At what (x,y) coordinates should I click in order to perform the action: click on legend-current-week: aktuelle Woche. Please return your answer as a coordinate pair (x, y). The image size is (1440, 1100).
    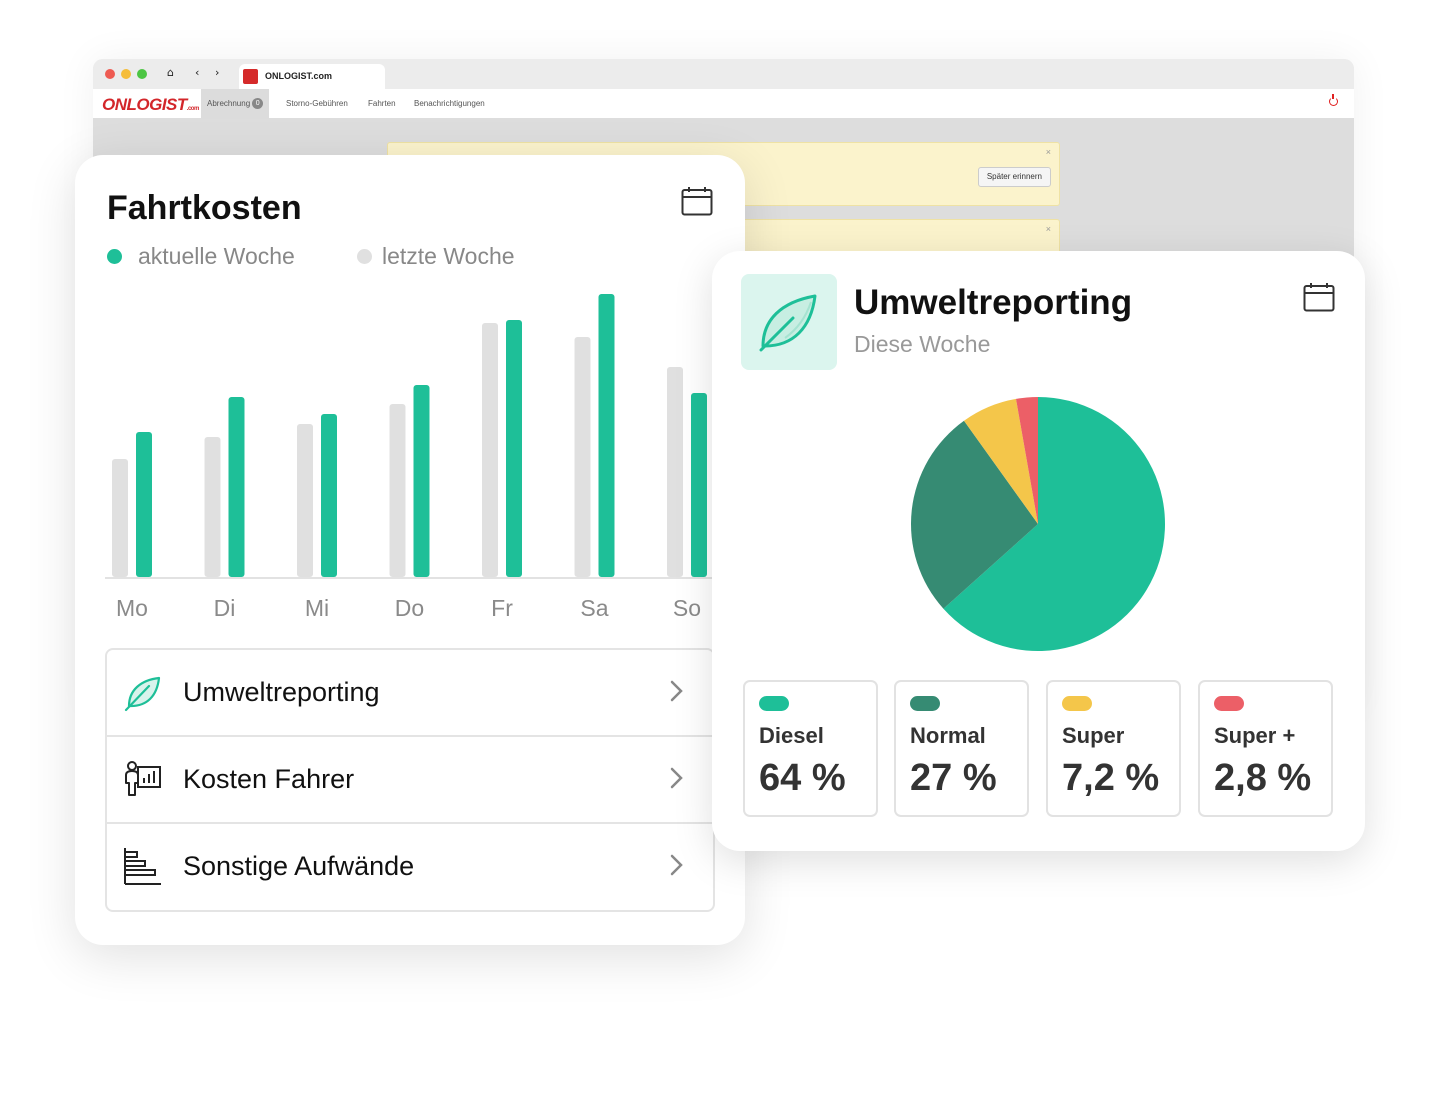
    Looking at the image, I should click on (201, 256).